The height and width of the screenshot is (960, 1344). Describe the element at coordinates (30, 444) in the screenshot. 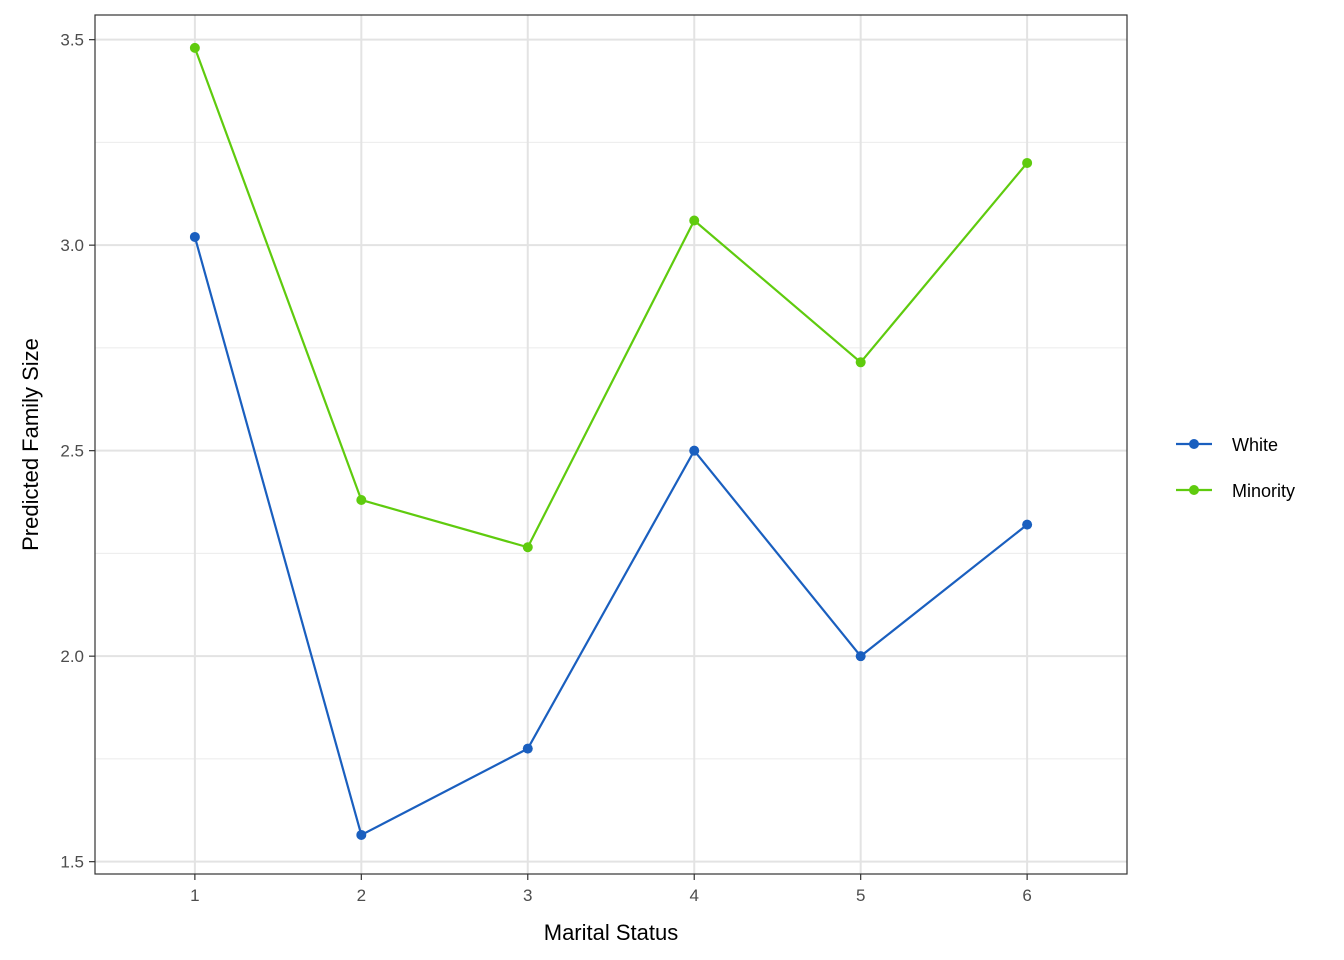

I see `y-axis-title: Predicted Family Size` at that location.